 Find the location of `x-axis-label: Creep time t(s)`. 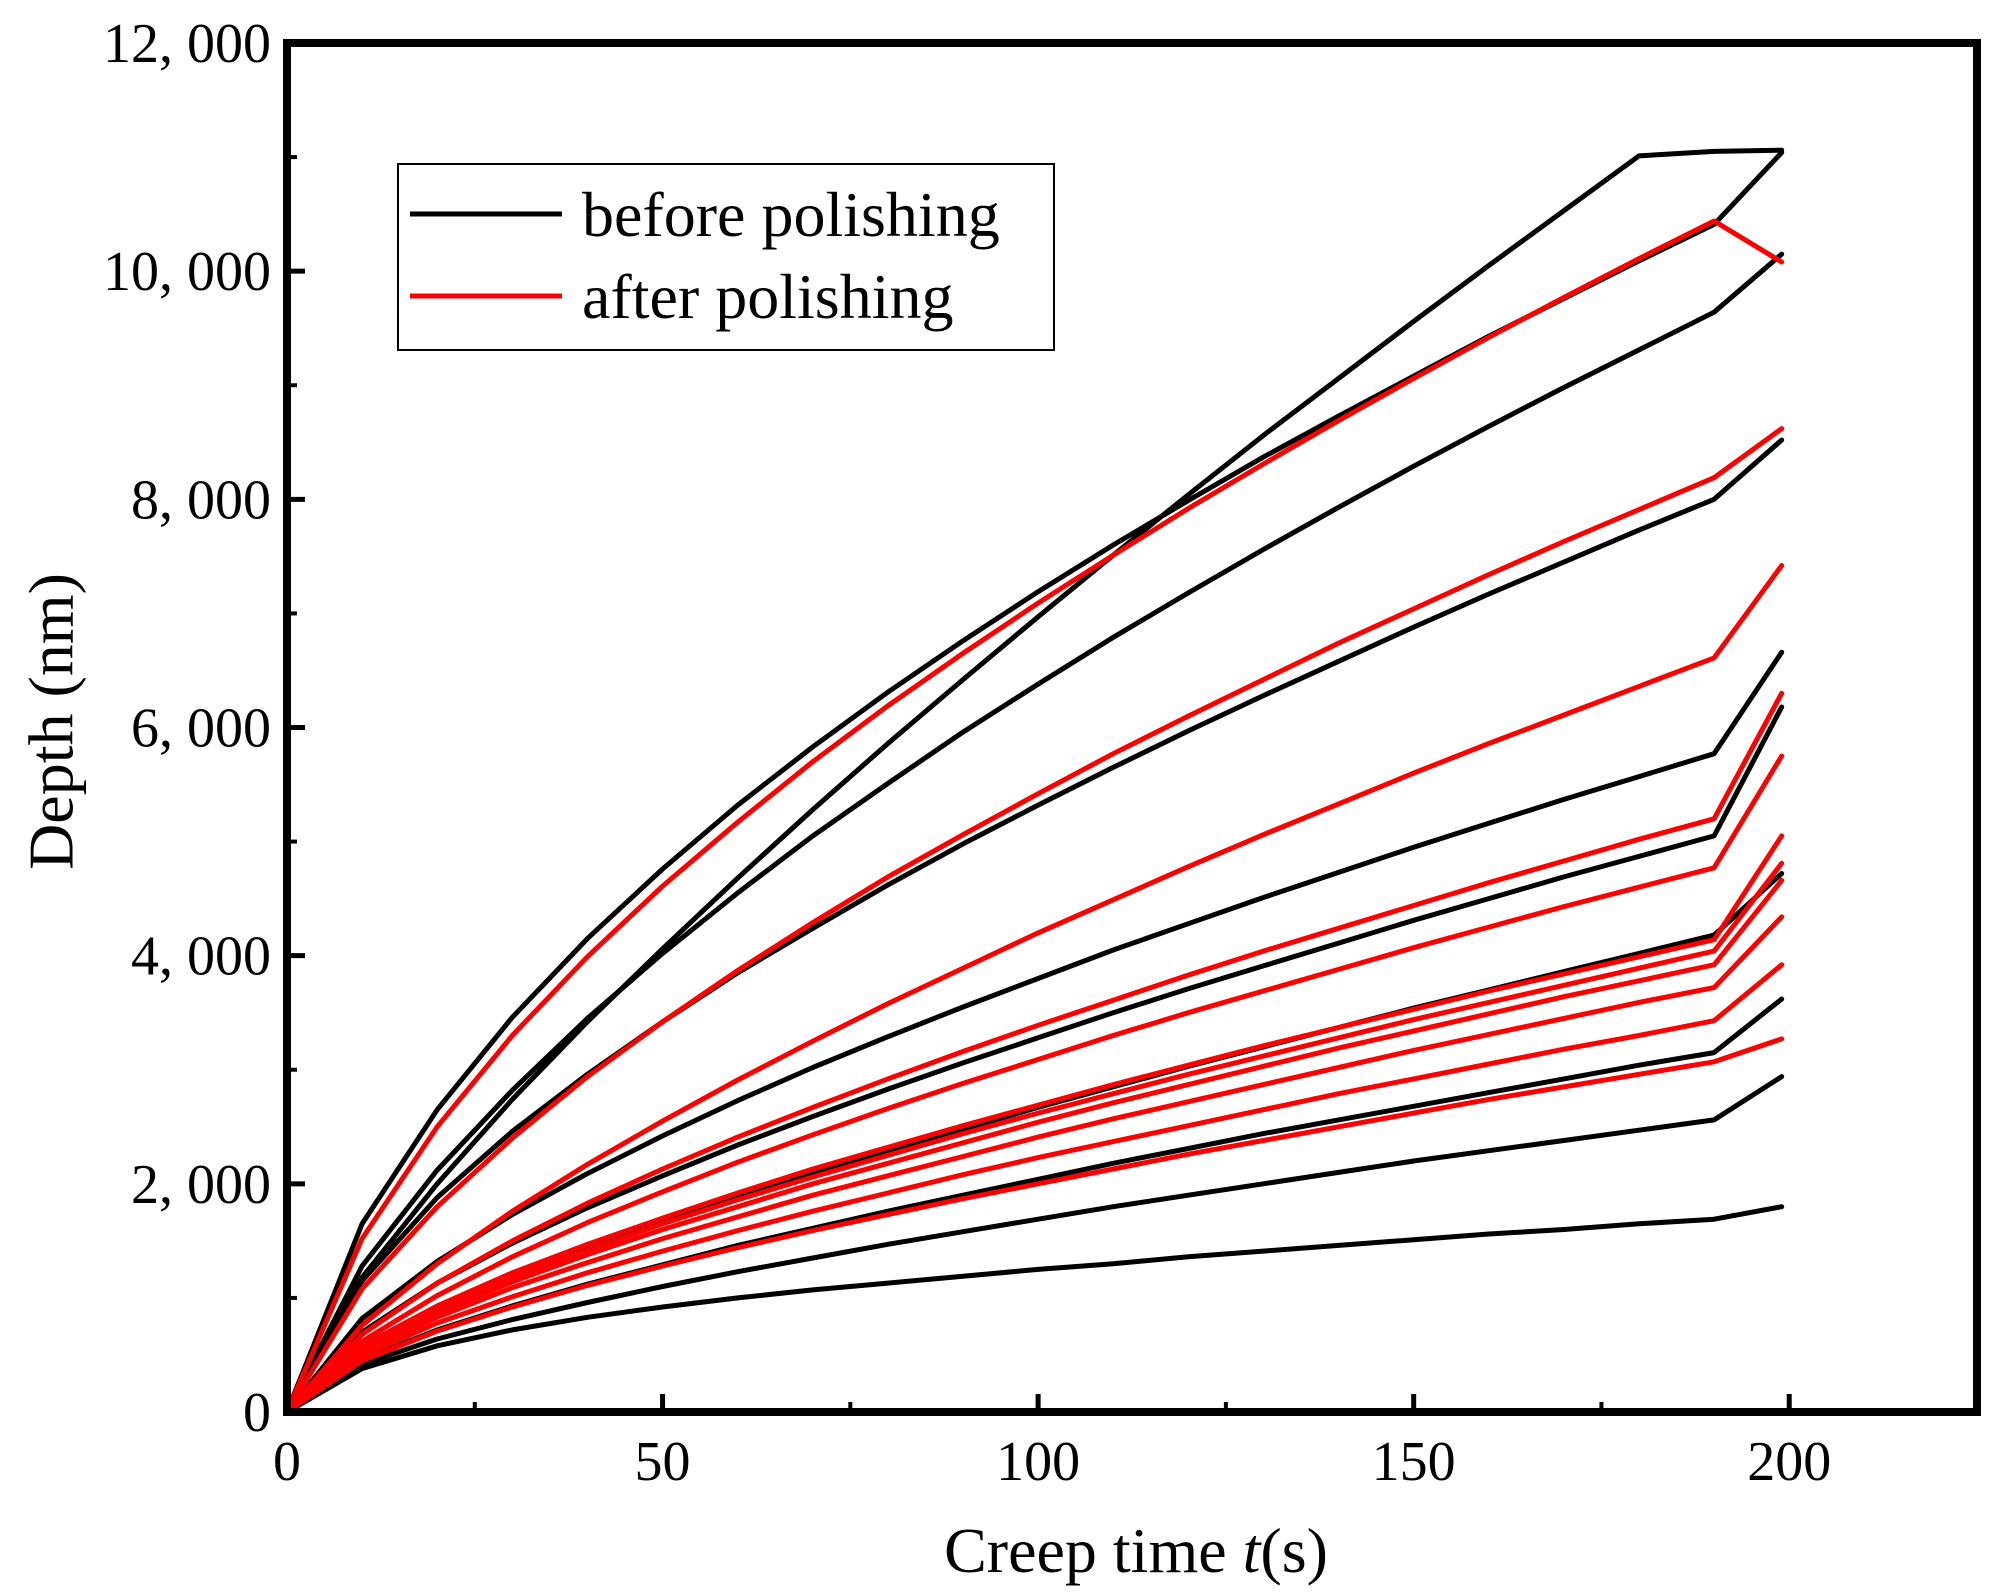

x-axis-label: Creep time t(s) is located at coordinates (1136, 1550).